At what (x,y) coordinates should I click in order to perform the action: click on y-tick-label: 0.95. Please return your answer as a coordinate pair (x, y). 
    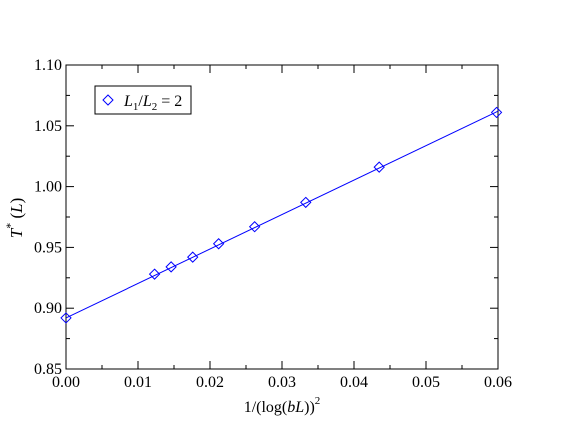
    Looking at the image, I should click on (48, 247).